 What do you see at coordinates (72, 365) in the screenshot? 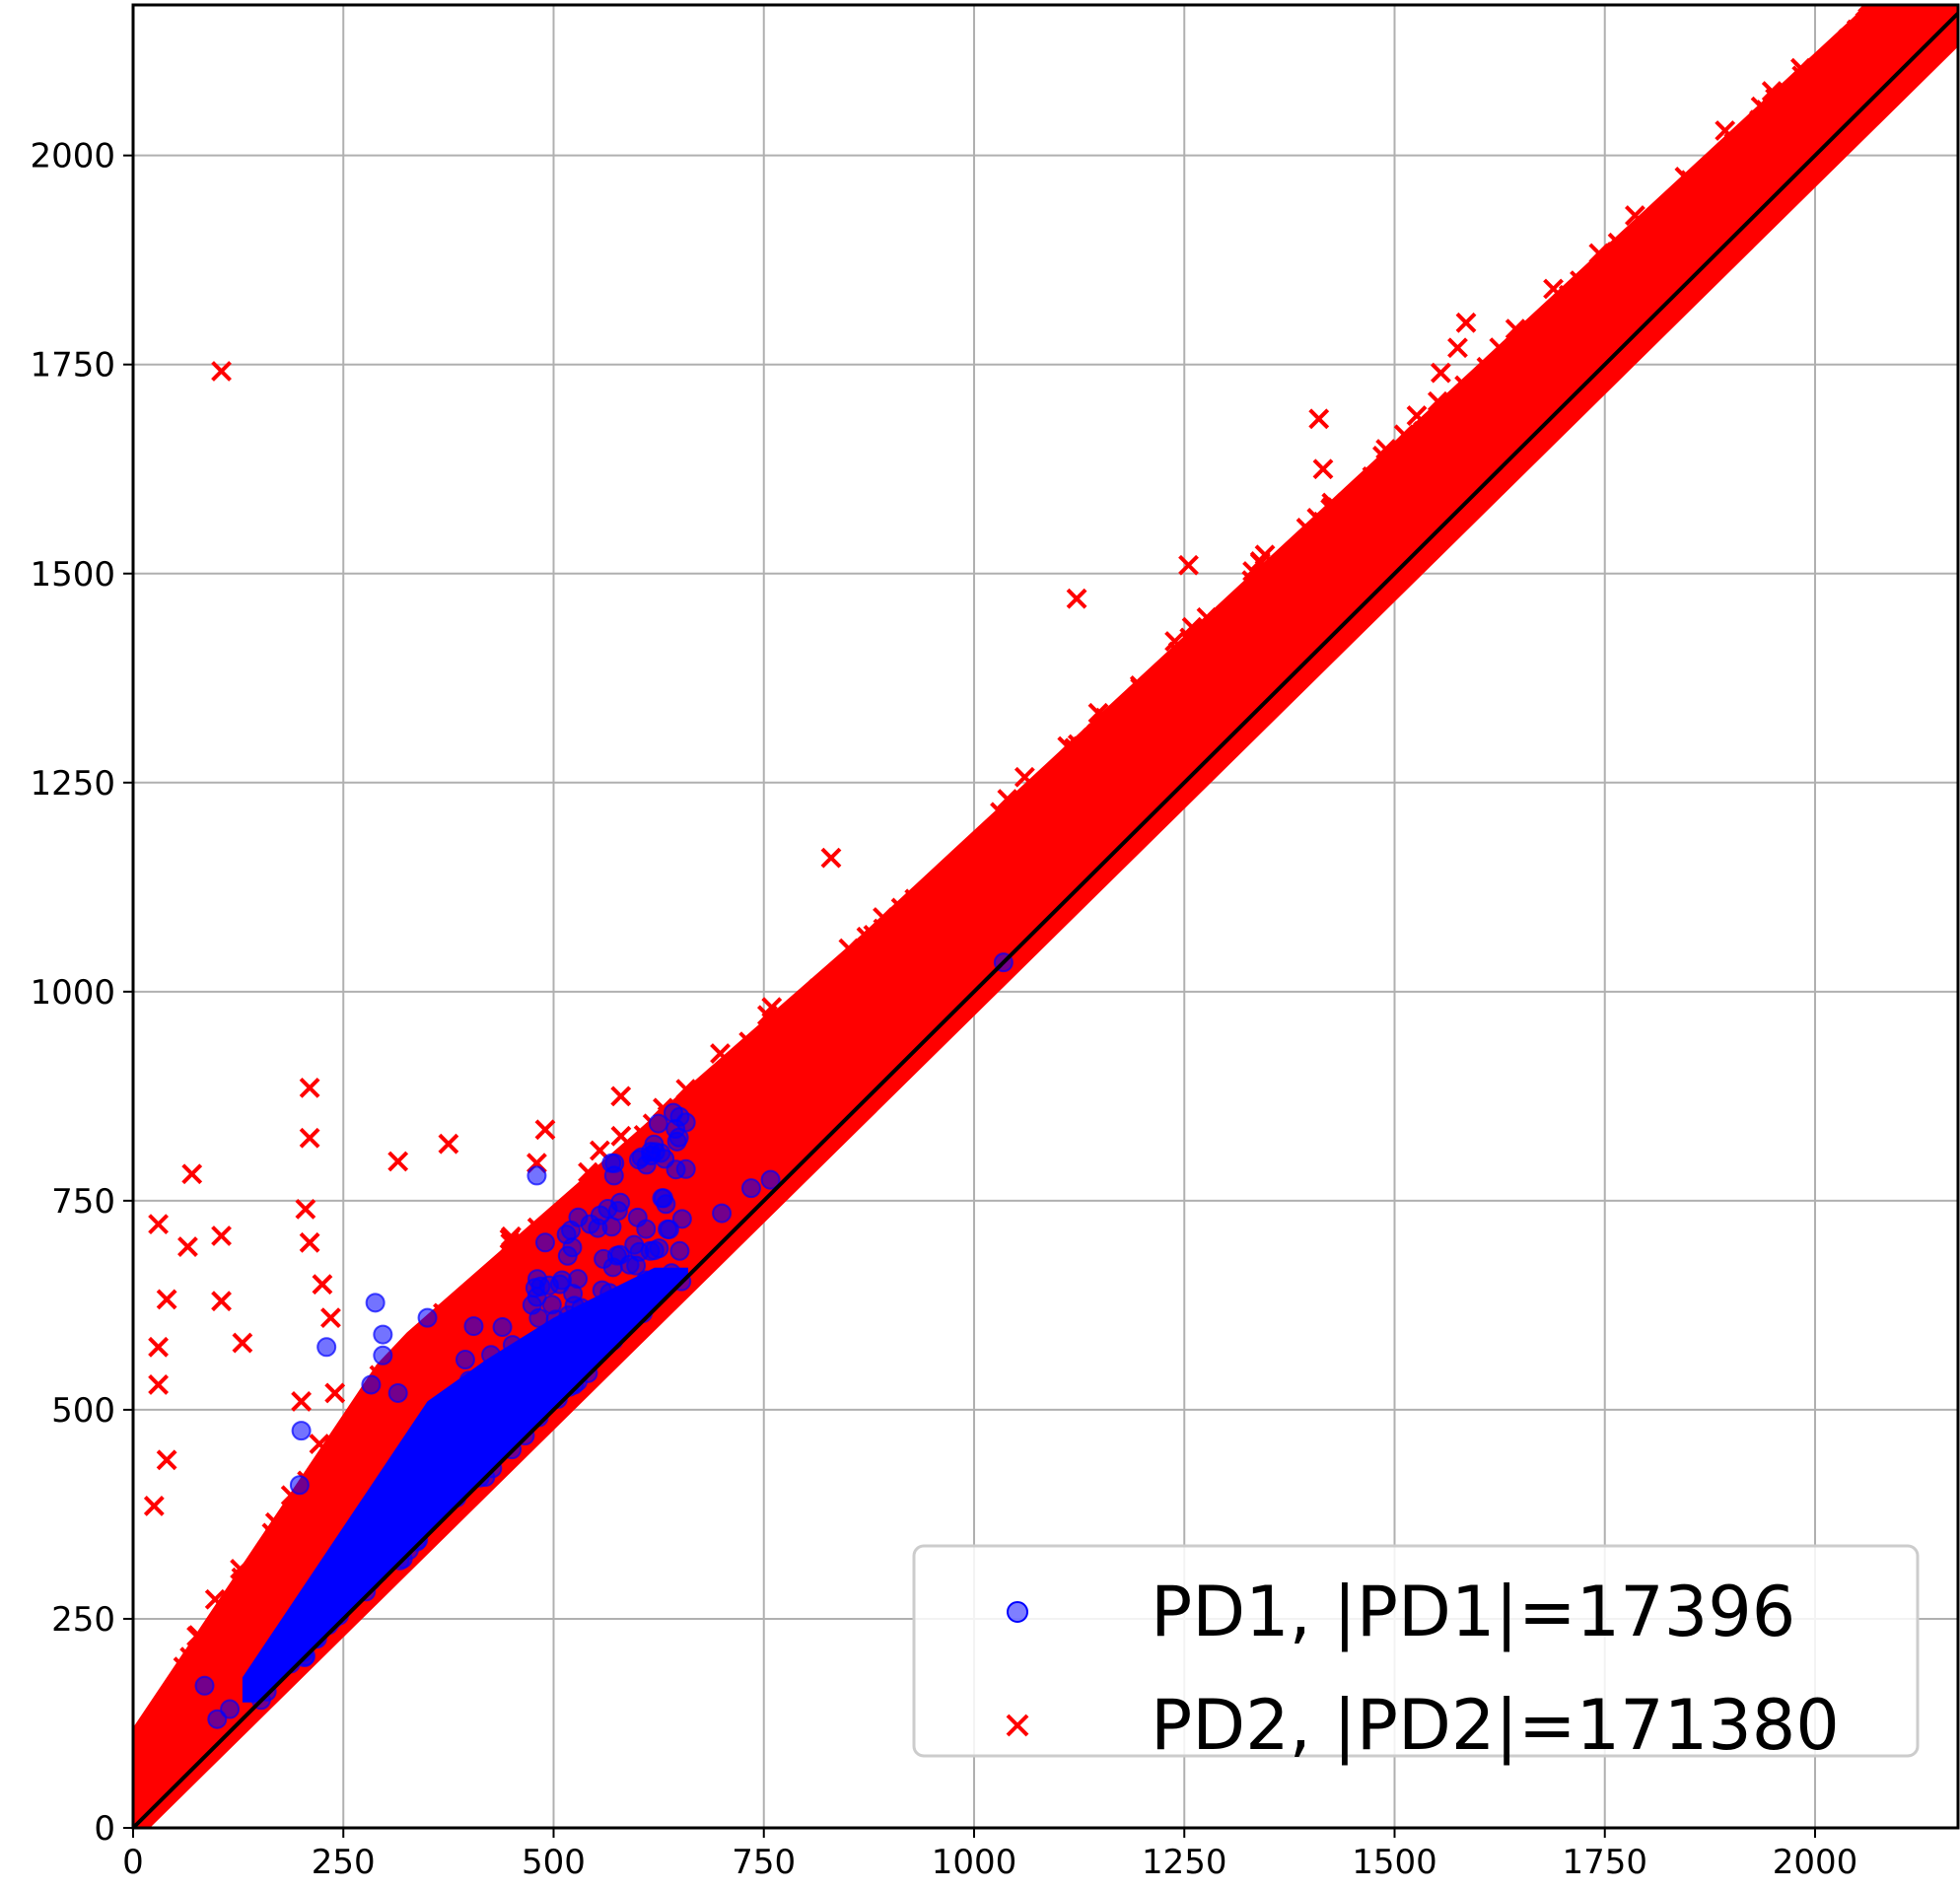
I see `y-tick-label: 1750` at bounding box center [72, 365].